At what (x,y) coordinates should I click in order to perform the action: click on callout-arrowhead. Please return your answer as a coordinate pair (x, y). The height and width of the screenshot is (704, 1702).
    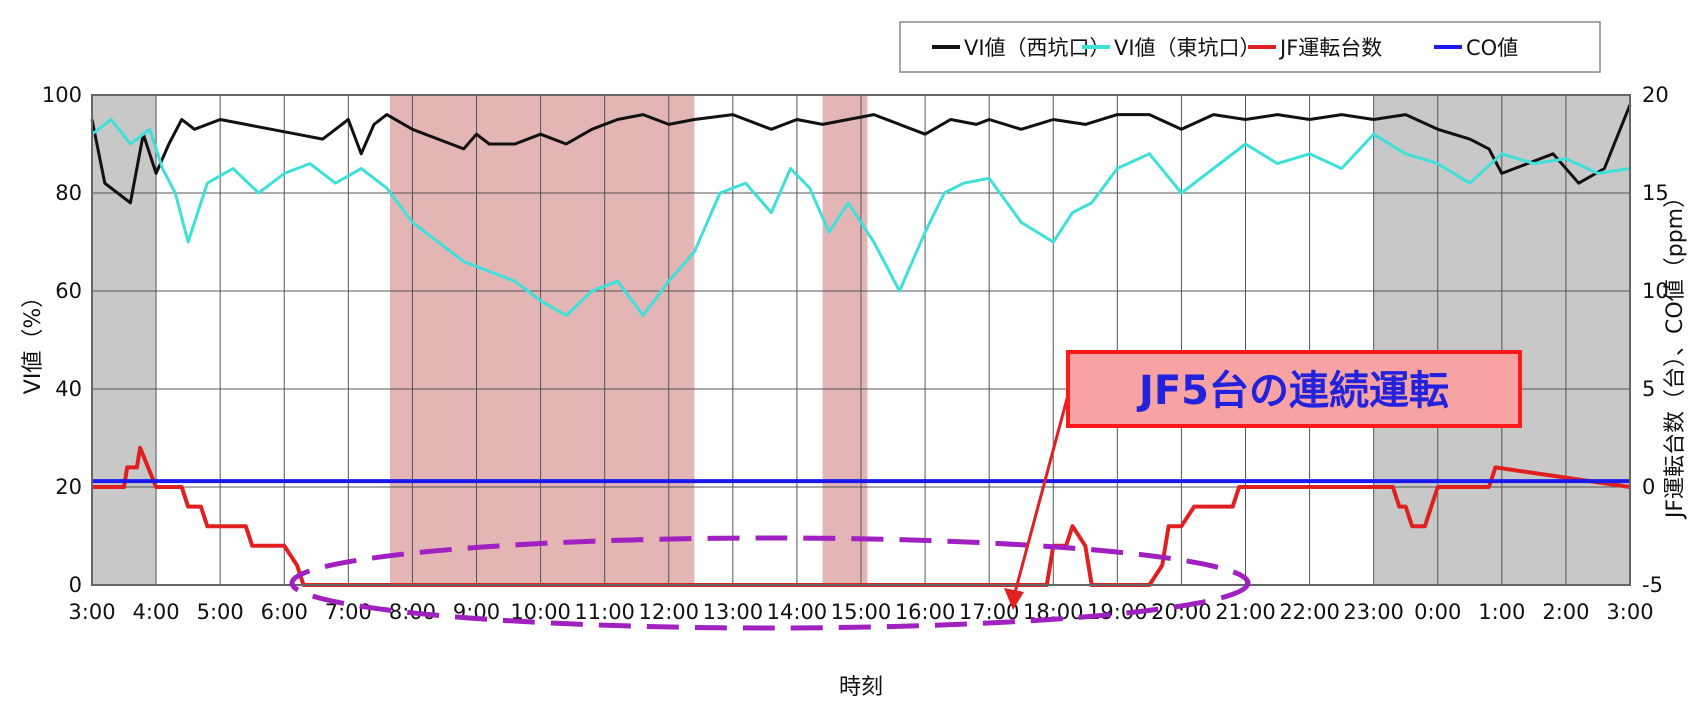
    Looking at the image, I should click on (1014, 599).